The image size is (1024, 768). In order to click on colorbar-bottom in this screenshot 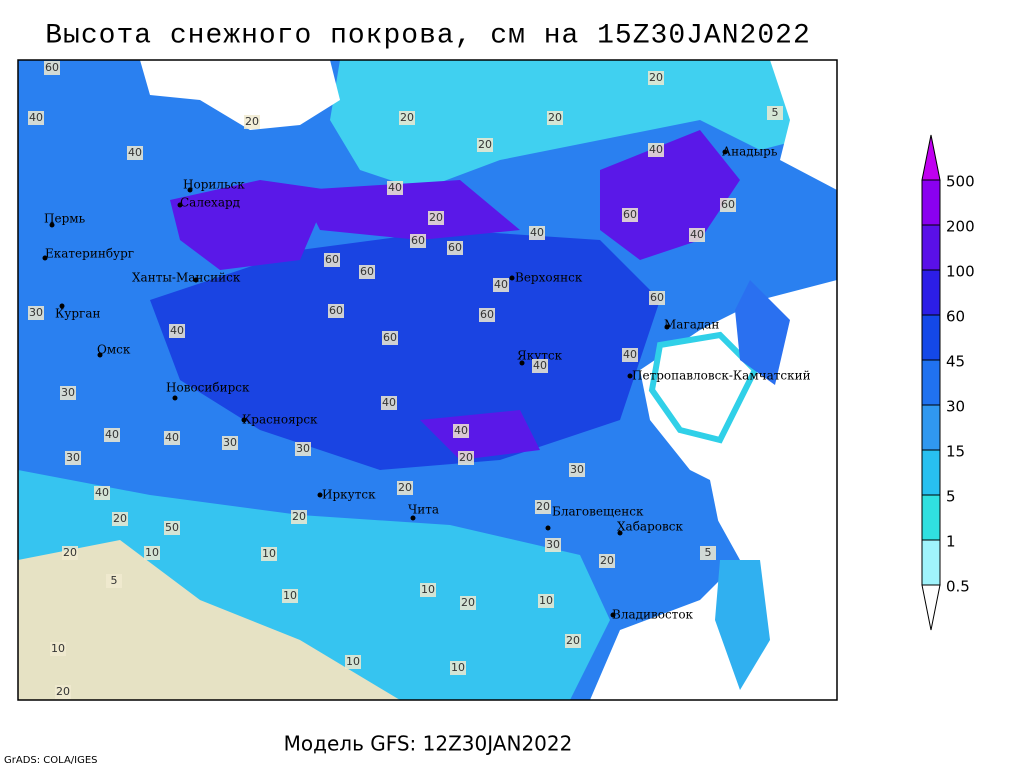, I will do `click(931, 607)`.